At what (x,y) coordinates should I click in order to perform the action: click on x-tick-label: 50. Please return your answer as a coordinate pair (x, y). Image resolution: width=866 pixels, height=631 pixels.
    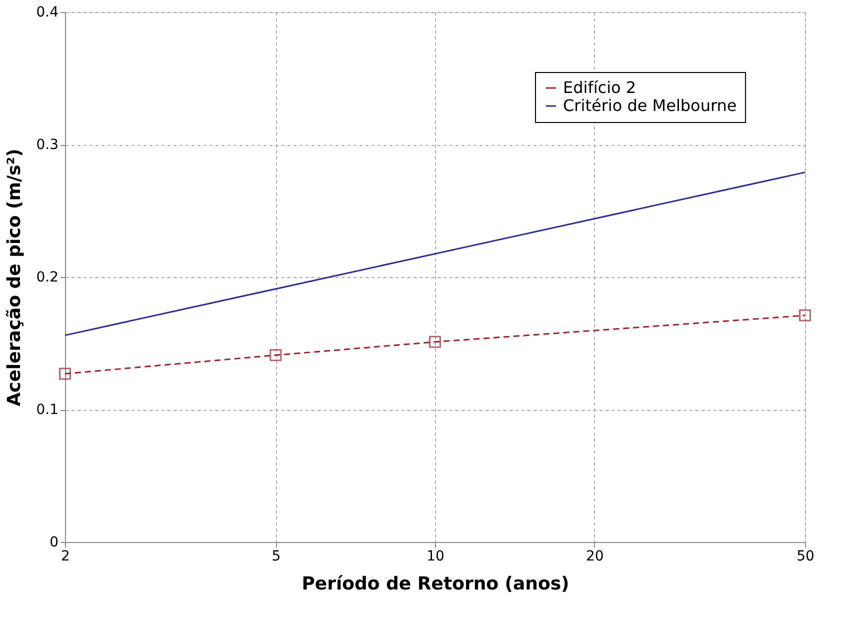
    Looking at the image, I should click on (805, 556).